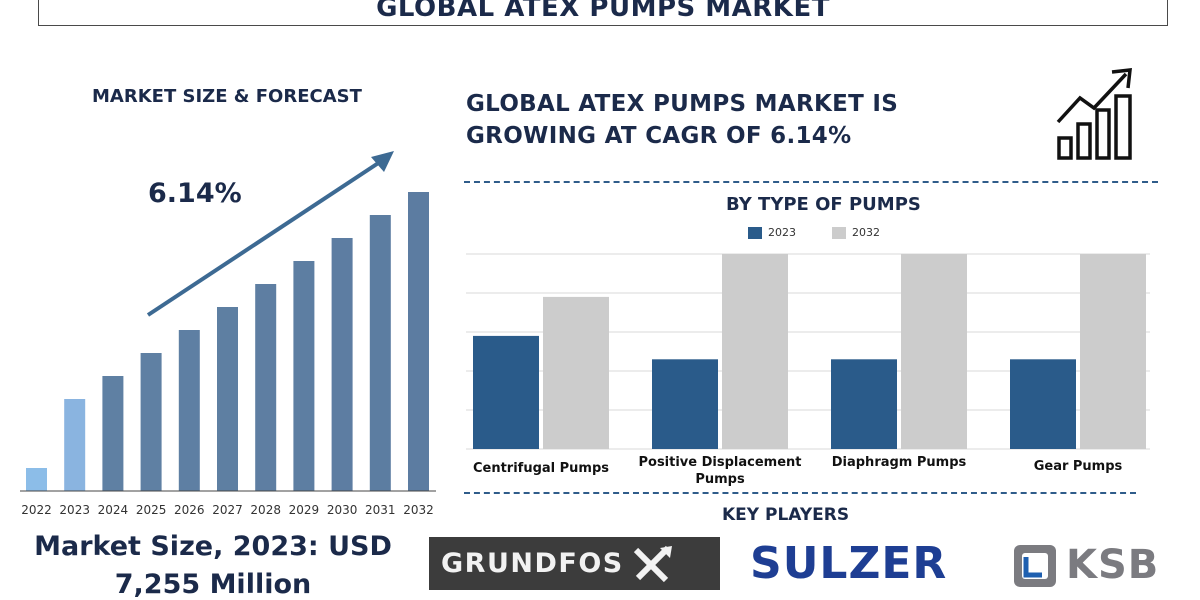  I want to click on forecast-tick-2030: 2030, so click(342, 510).